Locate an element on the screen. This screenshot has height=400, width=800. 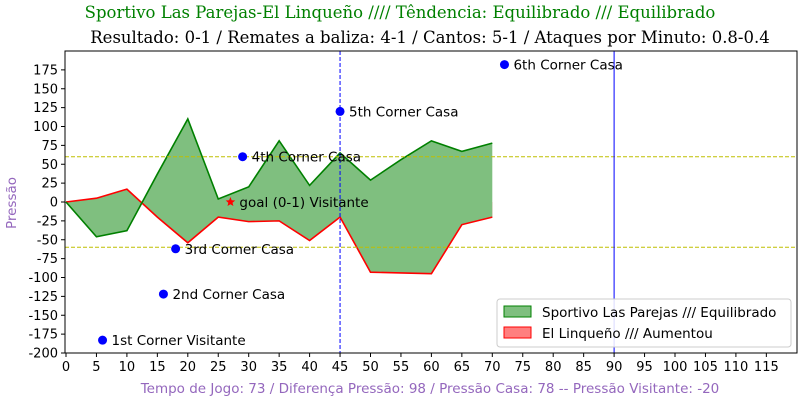
legend-entry: Sportivo Las Parejas /// Equilibrado is located at coordinates (659, 313).